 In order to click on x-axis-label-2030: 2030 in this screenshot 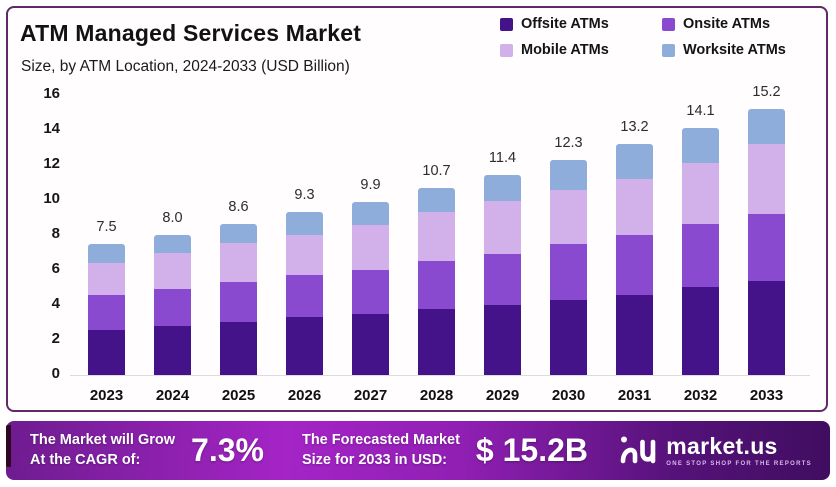, I will do `click(568, 395)`.